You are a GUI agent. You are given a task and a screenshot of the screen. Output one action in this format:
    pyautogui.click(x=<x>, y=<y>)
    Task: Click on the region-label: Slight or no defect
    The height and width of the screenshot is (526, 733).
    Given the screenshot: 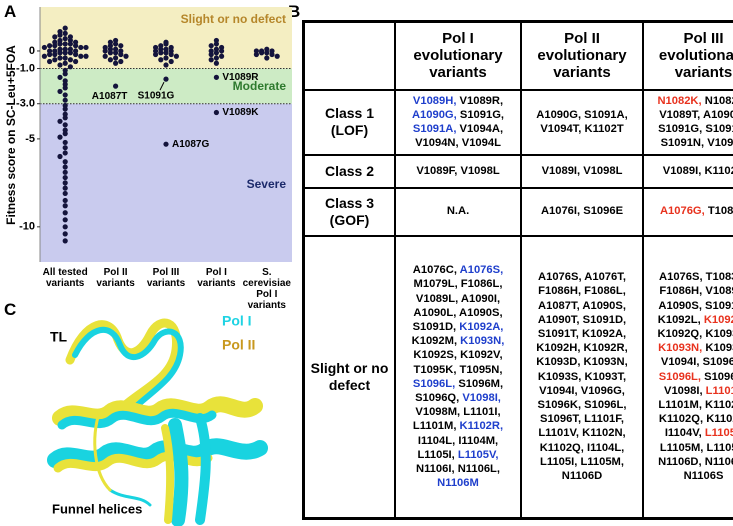 What is the action you would take?
    pyautogui.click(x=233, y=19)
    